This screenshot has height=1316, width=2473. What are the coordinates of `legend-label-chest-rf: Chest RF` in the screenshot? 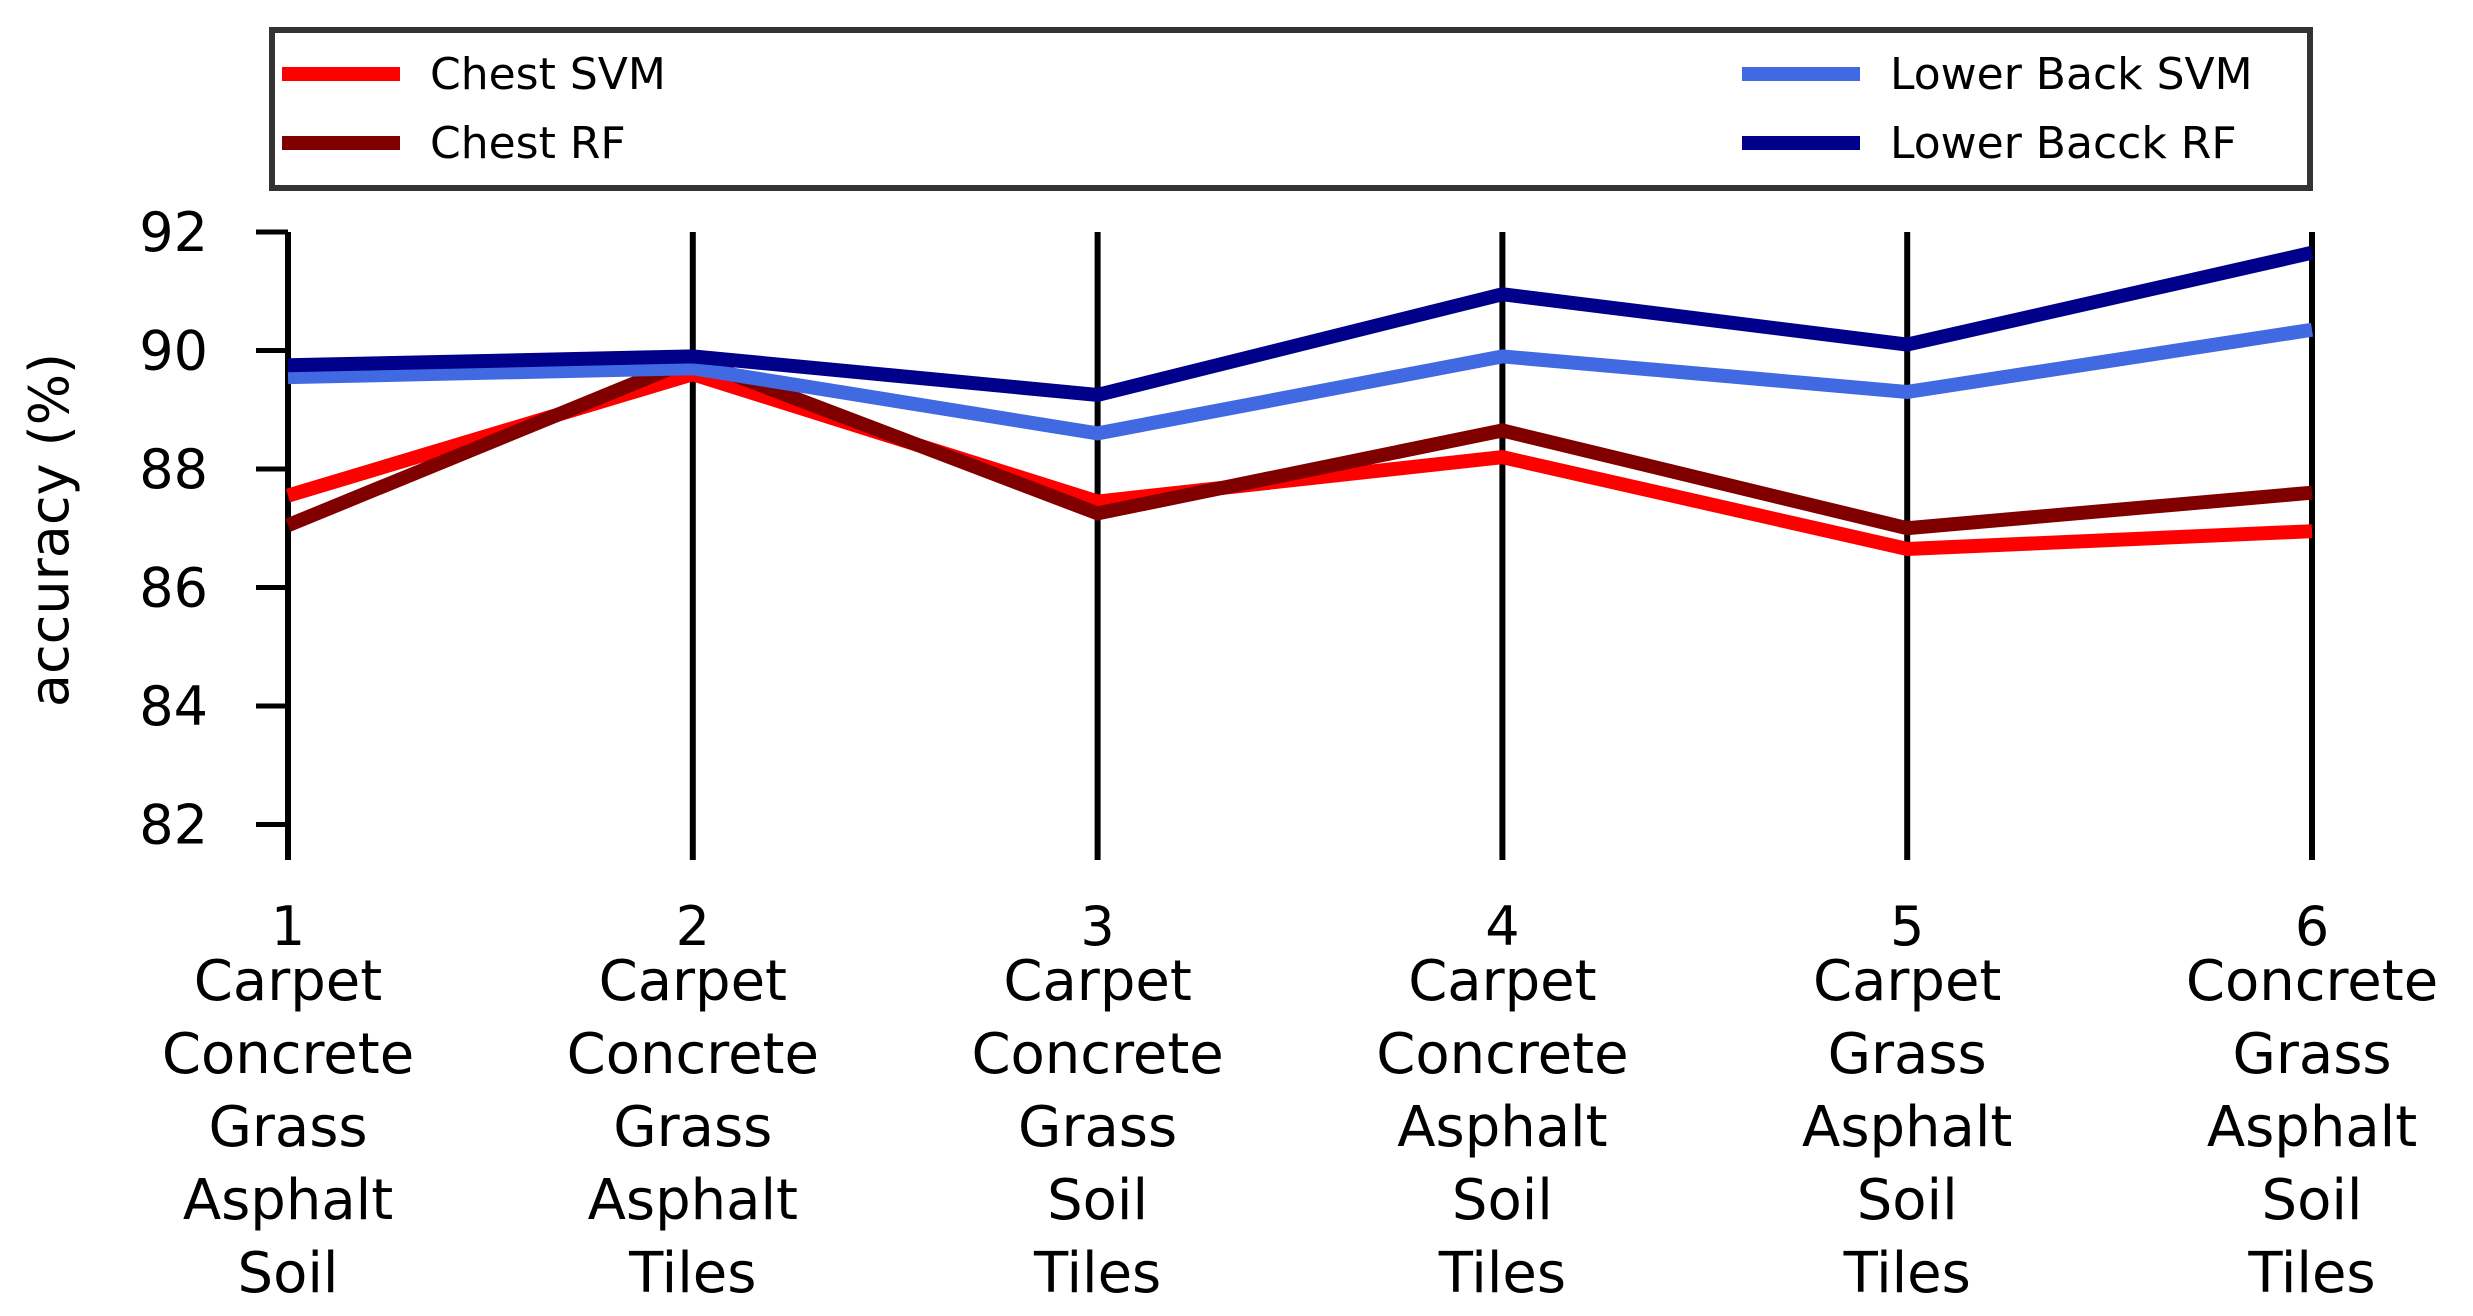 It's located at (528, 143).